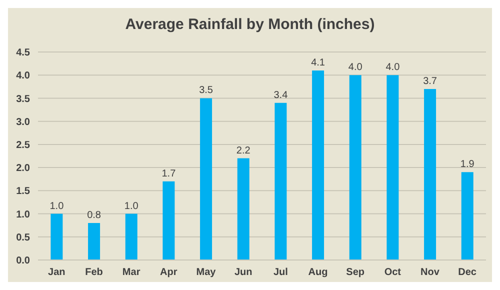 This screenshot has height=290, width=500. Describe the element at coordinates (355, 272) in the screenshot. I see `x-tick-label: Sep` at that location.